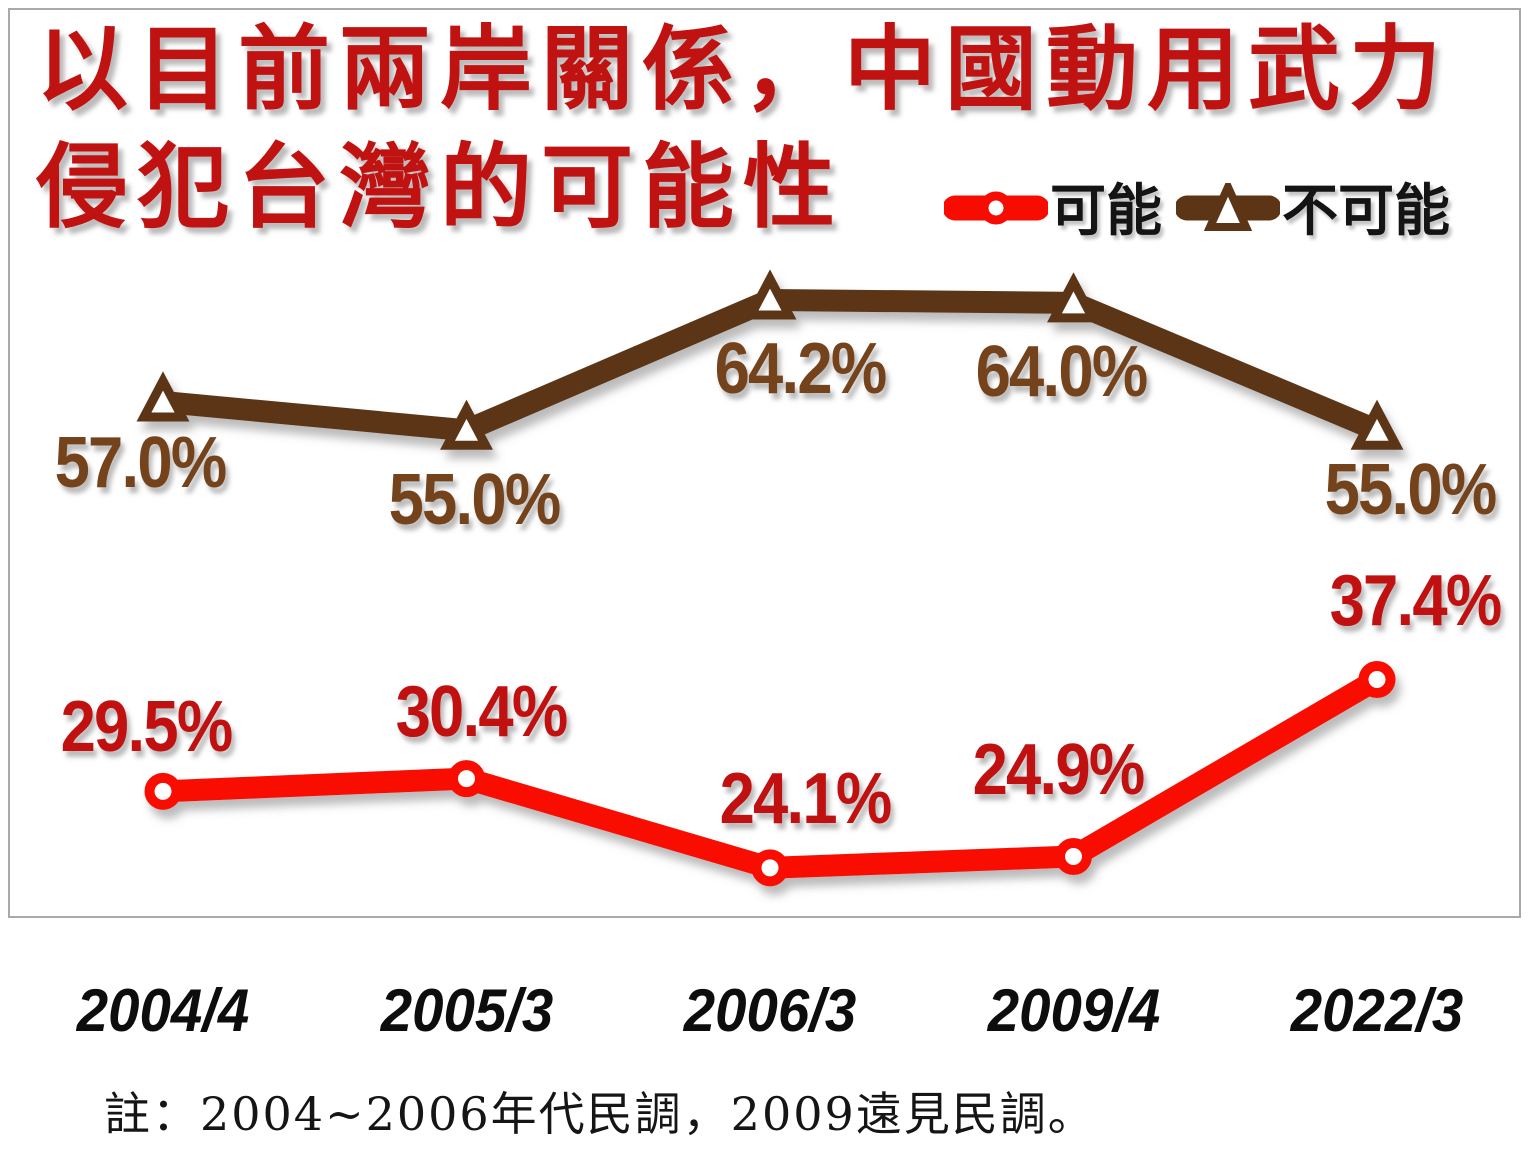 The height and width of the screenshot is (1157, 1536). I want to click on series-line-not-possible, so click(770, 359).